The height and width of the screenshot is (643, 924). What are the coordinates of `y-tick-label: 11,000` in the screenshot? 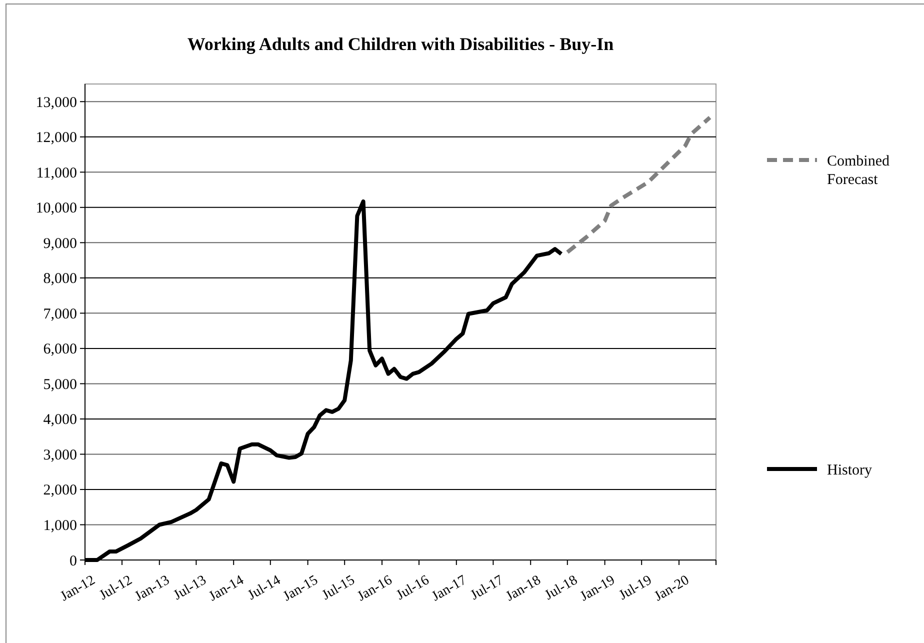 It's located at (56, 173).